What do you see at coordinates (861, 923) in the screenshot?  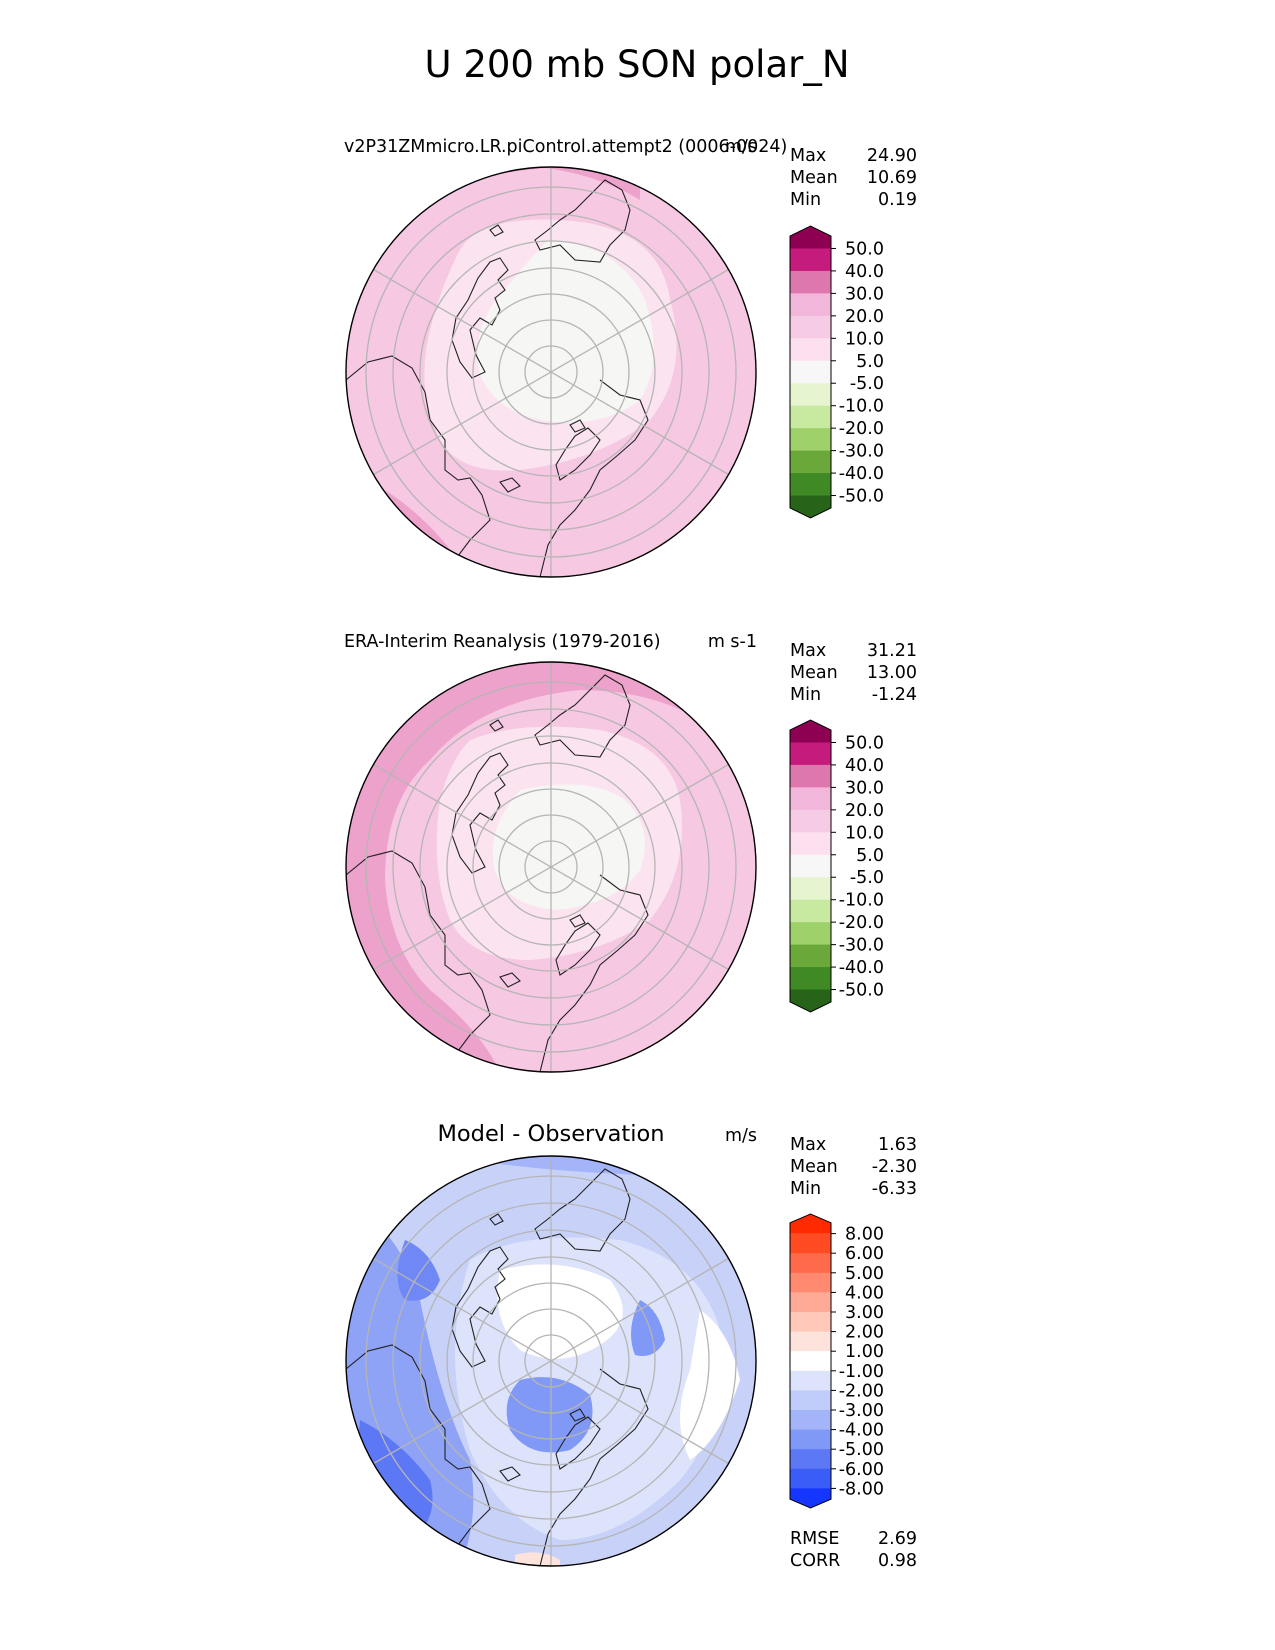 I see `colorbar-tick-label: -20.0` at bounding box center [861, 923].